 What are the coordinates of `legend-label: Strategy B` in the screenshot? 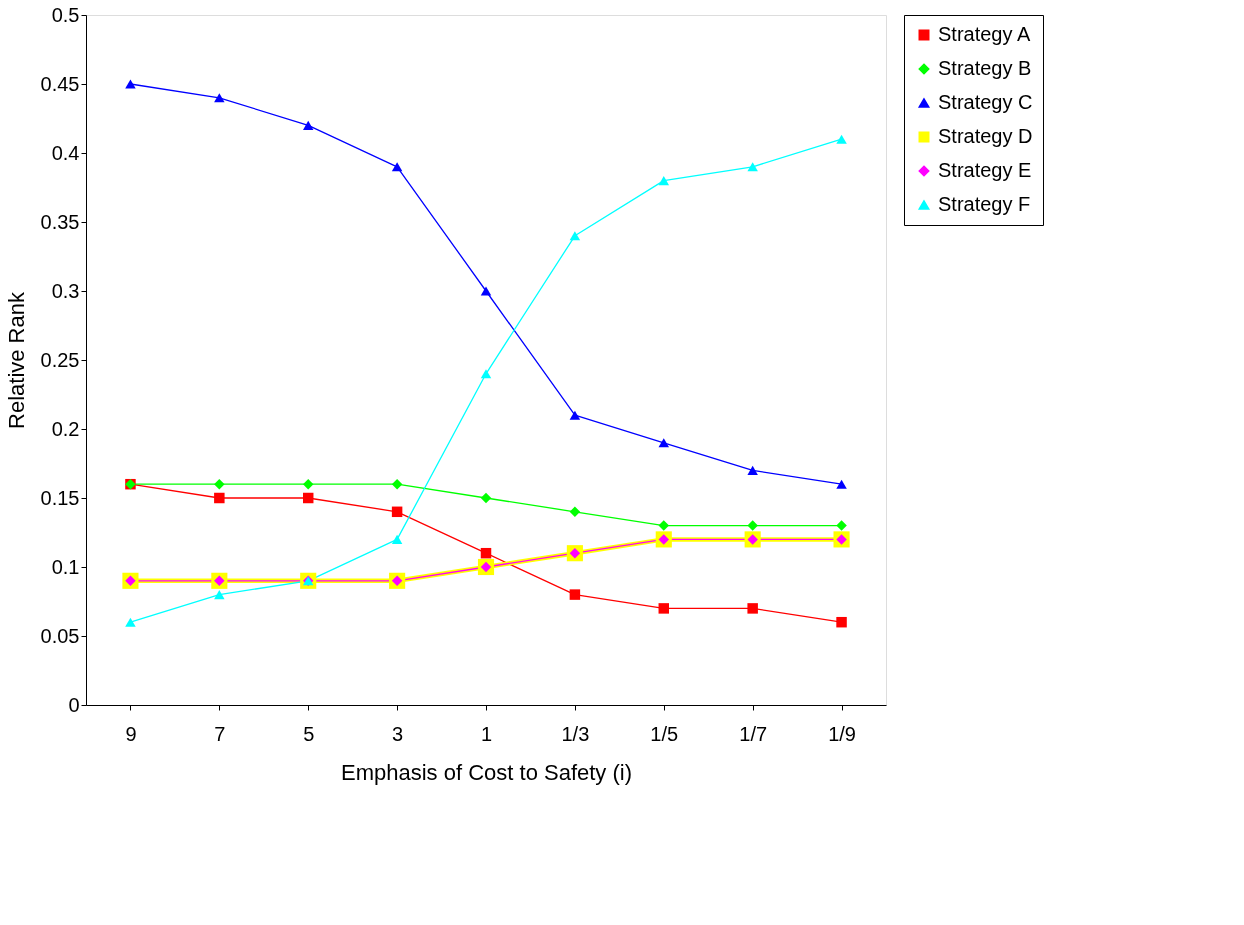 It's located at (985, 68).